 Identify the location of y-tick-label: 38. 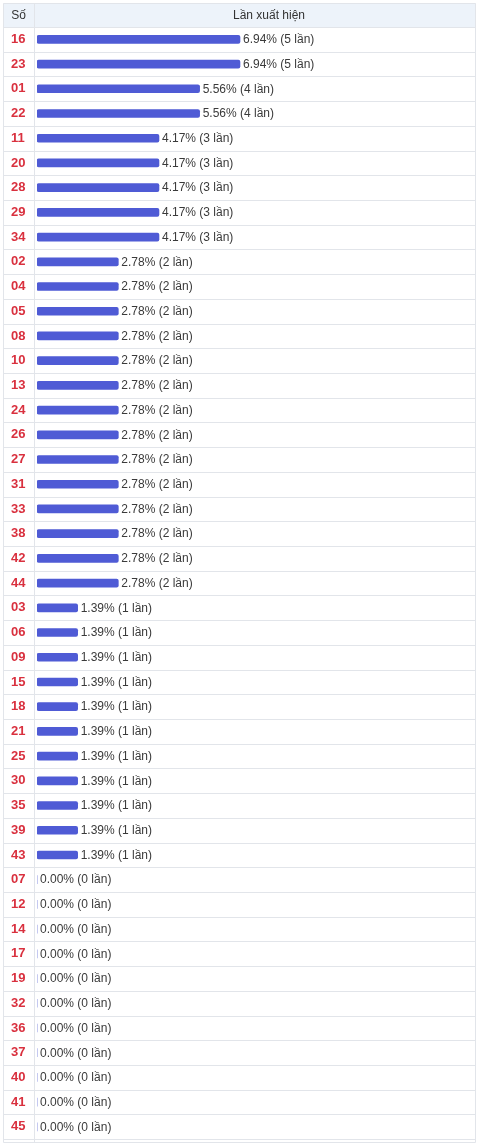
(18, 533).